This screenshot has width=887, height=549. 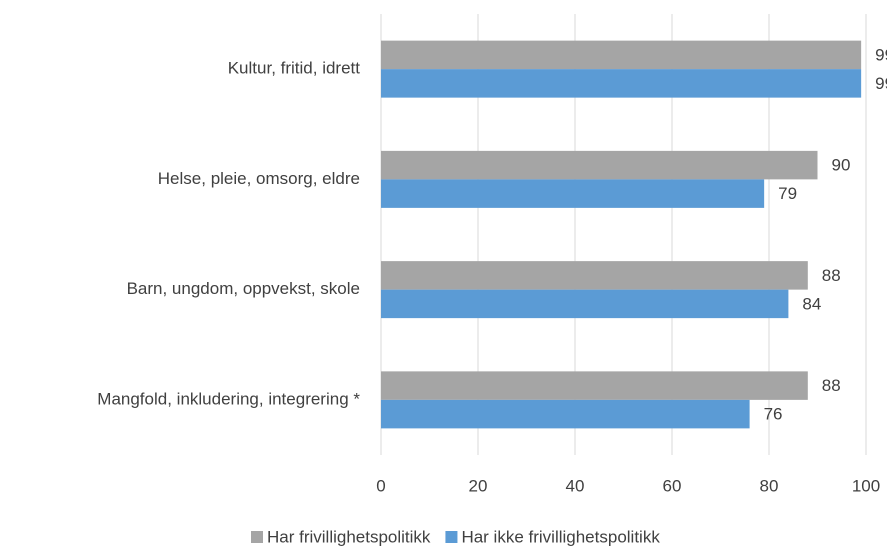 What do you see at coordinates (769, 485) in the screenshot?
I see `x-tick-label: 80` at bounding box center [769, 485].